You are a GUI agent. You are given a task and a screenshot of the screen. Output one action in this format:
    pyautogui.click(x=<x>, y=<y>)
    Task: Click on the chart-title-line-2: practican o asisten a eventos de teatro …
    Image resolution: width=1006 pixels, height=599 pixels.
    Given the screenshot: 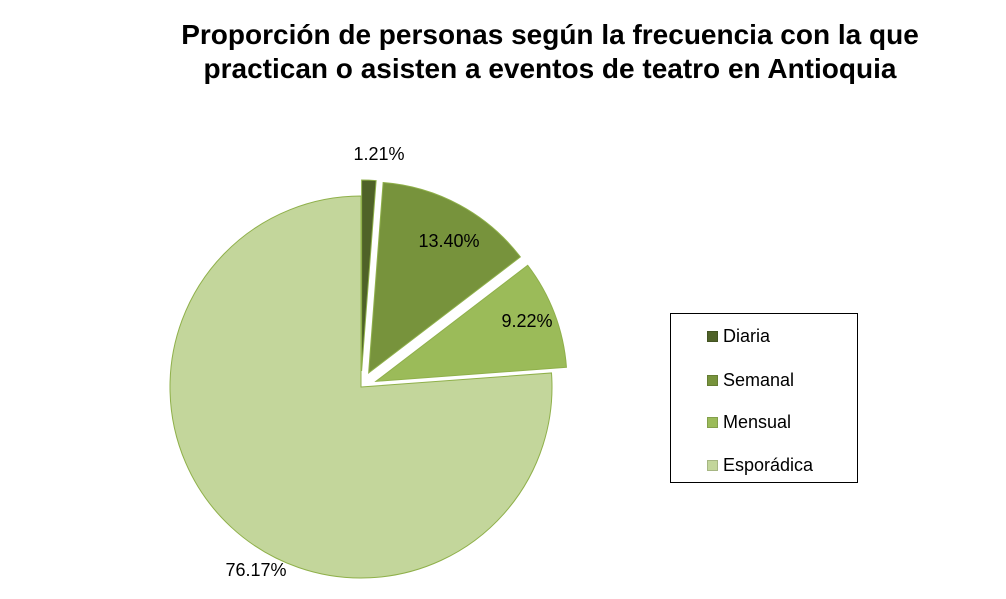 What is the action you would take?
    pyautogui.click(x=550, y=68)
    